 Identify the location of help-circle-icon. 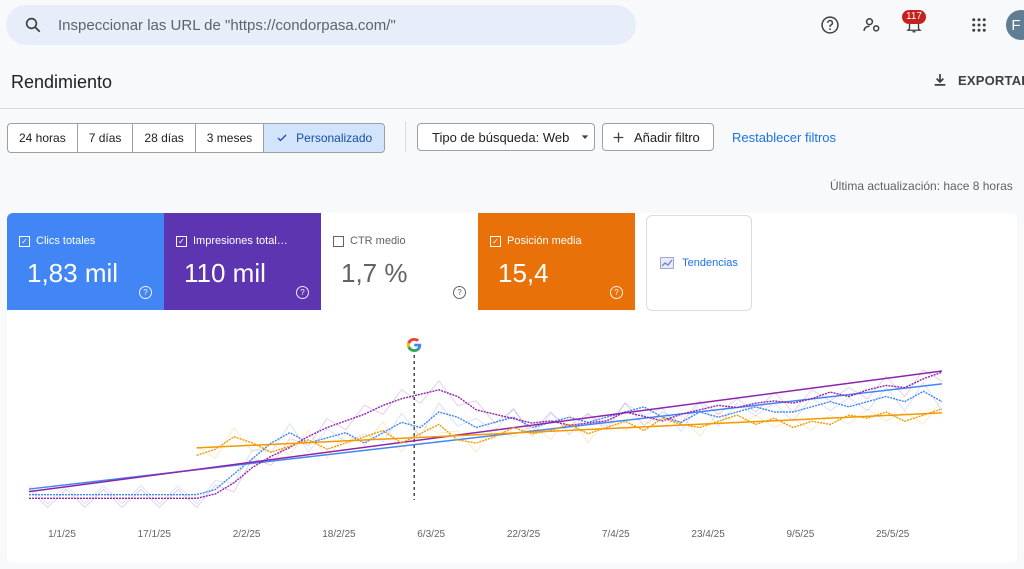
(830, 25).